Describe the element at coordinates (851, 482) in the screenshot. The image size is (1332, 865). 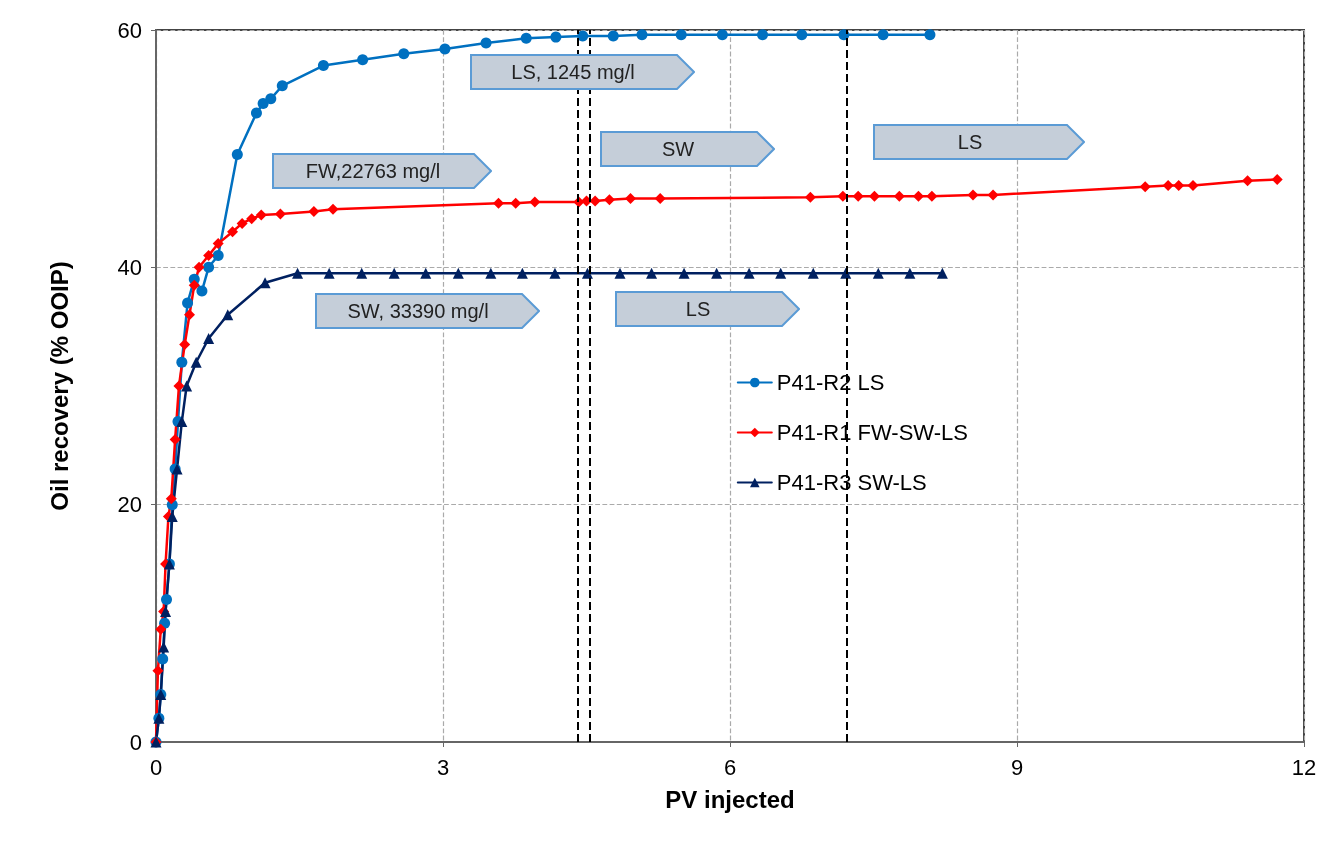
I see `legend-label: P41-R3 SW-LS` at that location.